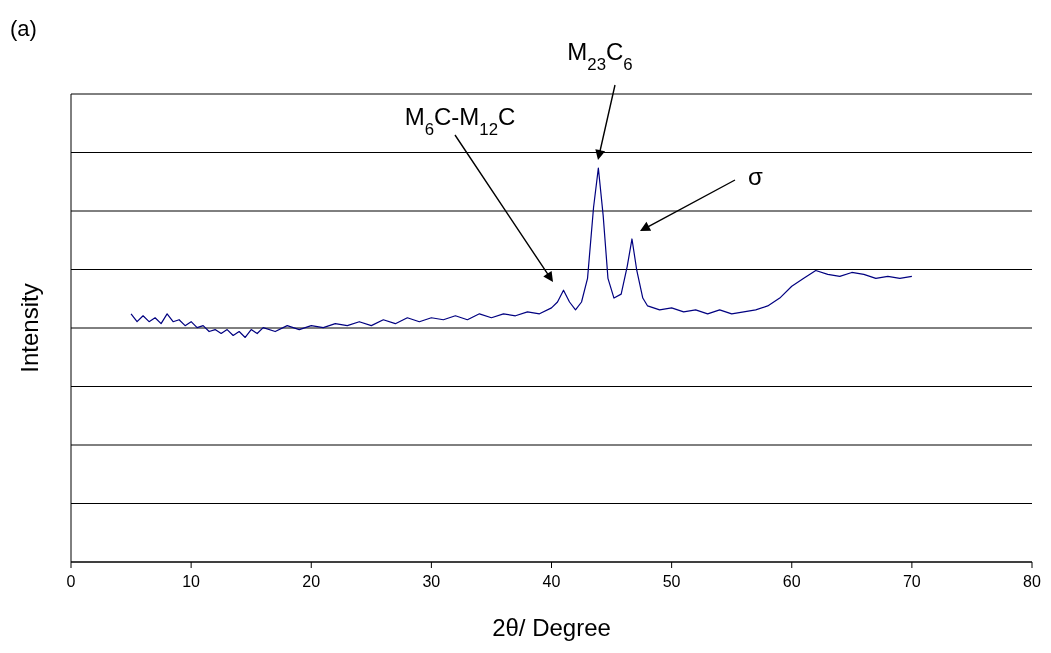  What do you see at coordinates (600, 56) in the screenshot?
I see `text: M$_{23}$C$_{6}$` at bounding box center [600, 56].